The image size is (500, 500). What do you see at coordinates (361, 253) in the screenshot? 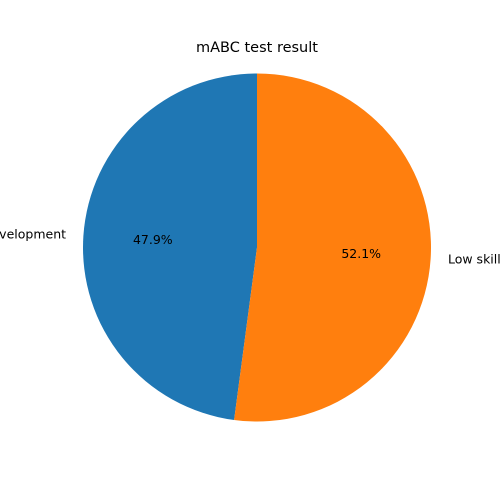
I see `pie-slice-percent-1: 52.1%` at bounding box center [361, 253].